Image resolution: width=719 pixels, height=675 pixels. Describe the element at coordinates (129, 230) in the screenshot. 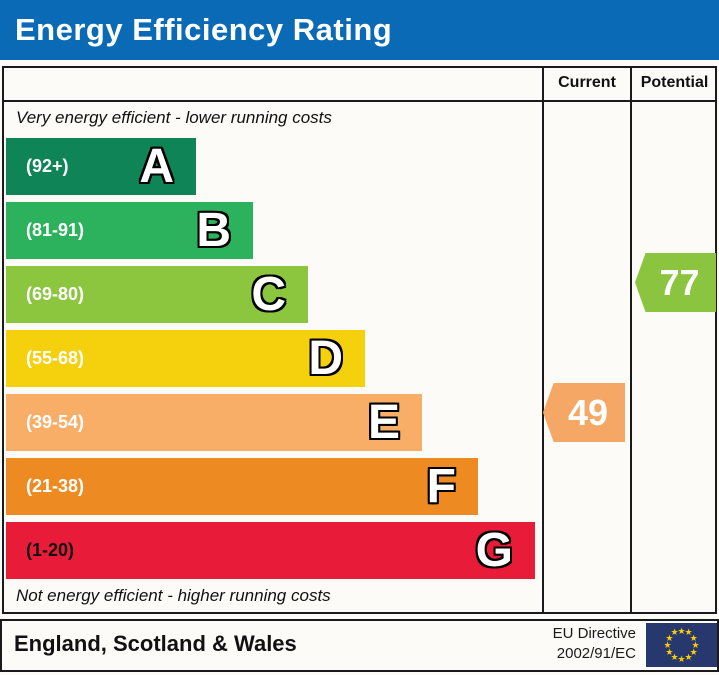

I see `band-b: (81-91) B` at that location.